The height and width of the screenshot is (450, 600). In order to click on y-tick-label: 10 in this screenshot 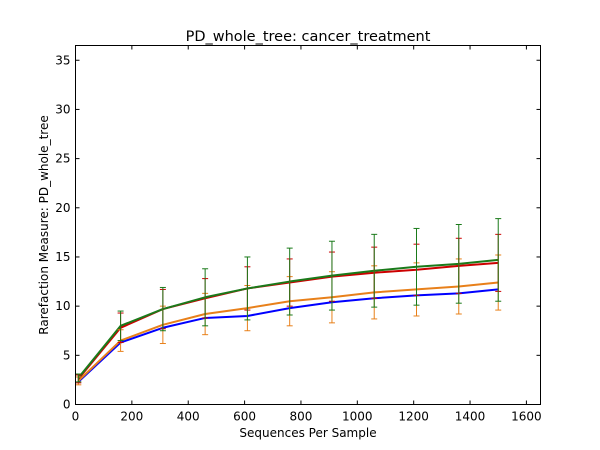, I will do `click(62, 306)`.